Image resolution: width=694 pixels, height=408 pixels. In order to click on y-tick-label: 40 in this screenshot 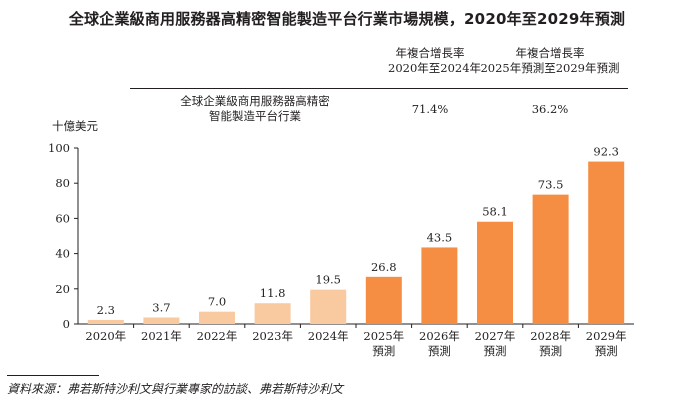, I will do `click(62, 254)`.